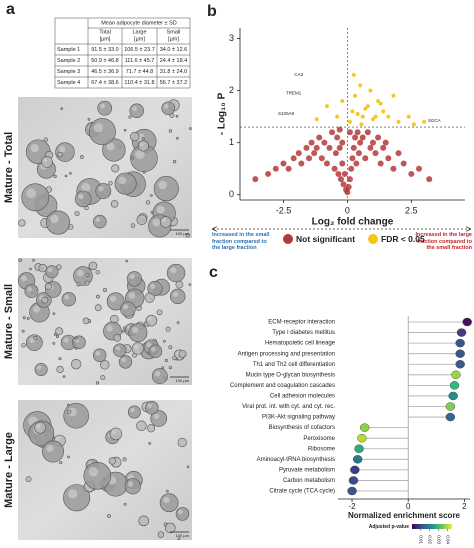 Image resolution: width=474 pixels, height=548 pixels. What do you see at coordinates (300, 344) in the screenshot?
I see `category-label: Hematopoietic cell lineage` at bounding box center [300, 344].